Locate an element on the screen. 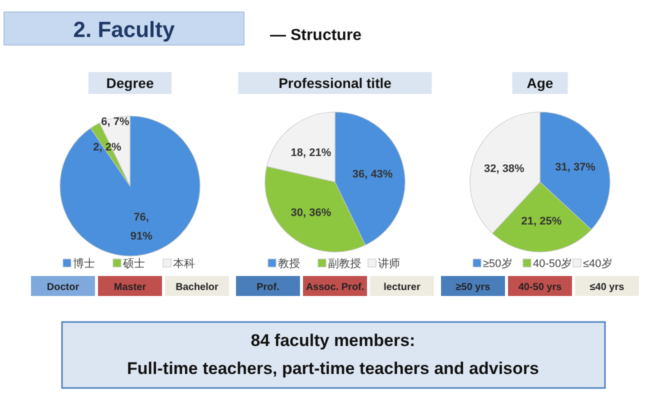 This screenshot has width=648, height=403. data-label: 30, 36% is located at coordinates (311, 213).